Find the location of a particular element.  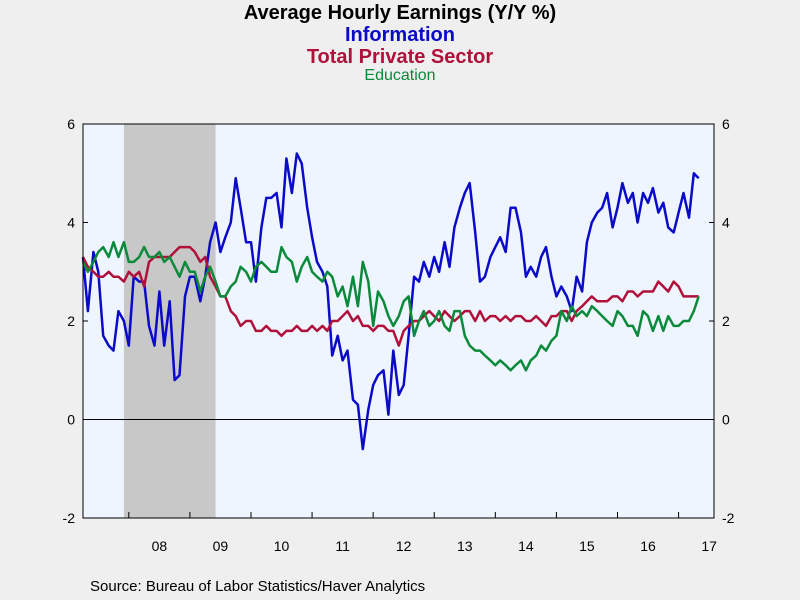

x-tick-label: 17 is located at coordinates (709, 546).